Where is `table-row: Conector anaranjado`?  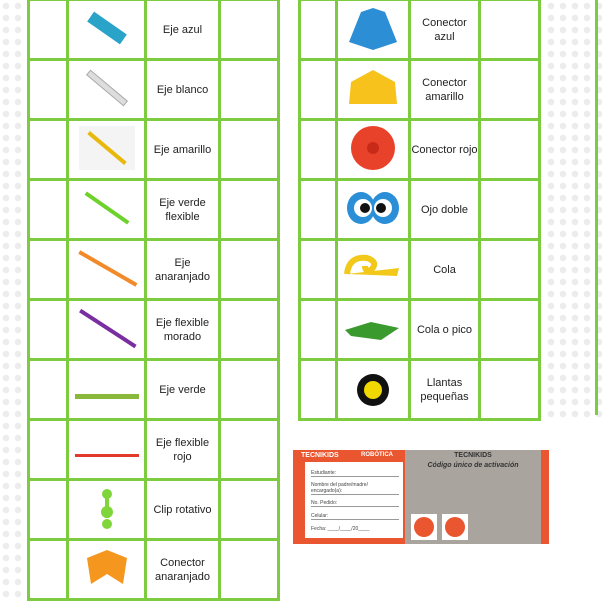
table-row: Conector anaranjado is located at coordinates (153, 569).